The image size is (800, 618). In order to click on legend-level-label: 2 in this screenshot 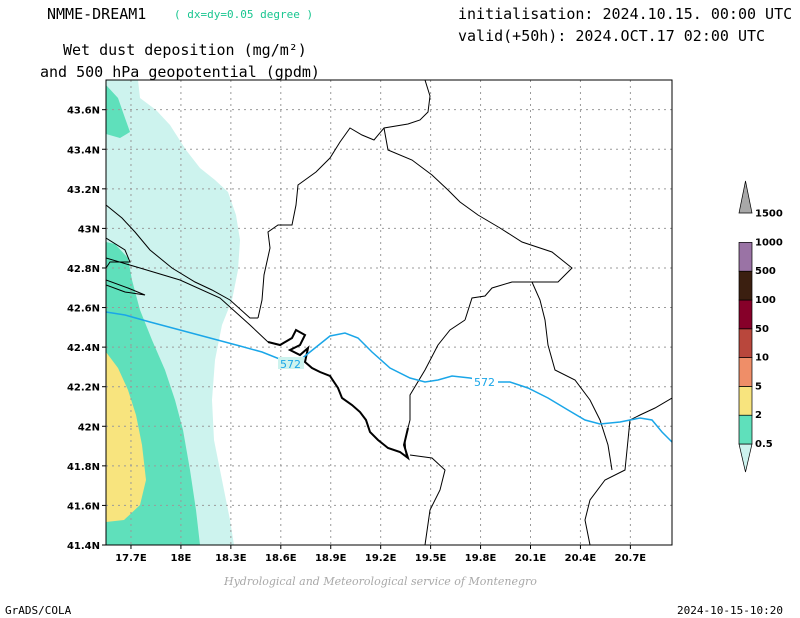, I will do `click(758, 415)`.